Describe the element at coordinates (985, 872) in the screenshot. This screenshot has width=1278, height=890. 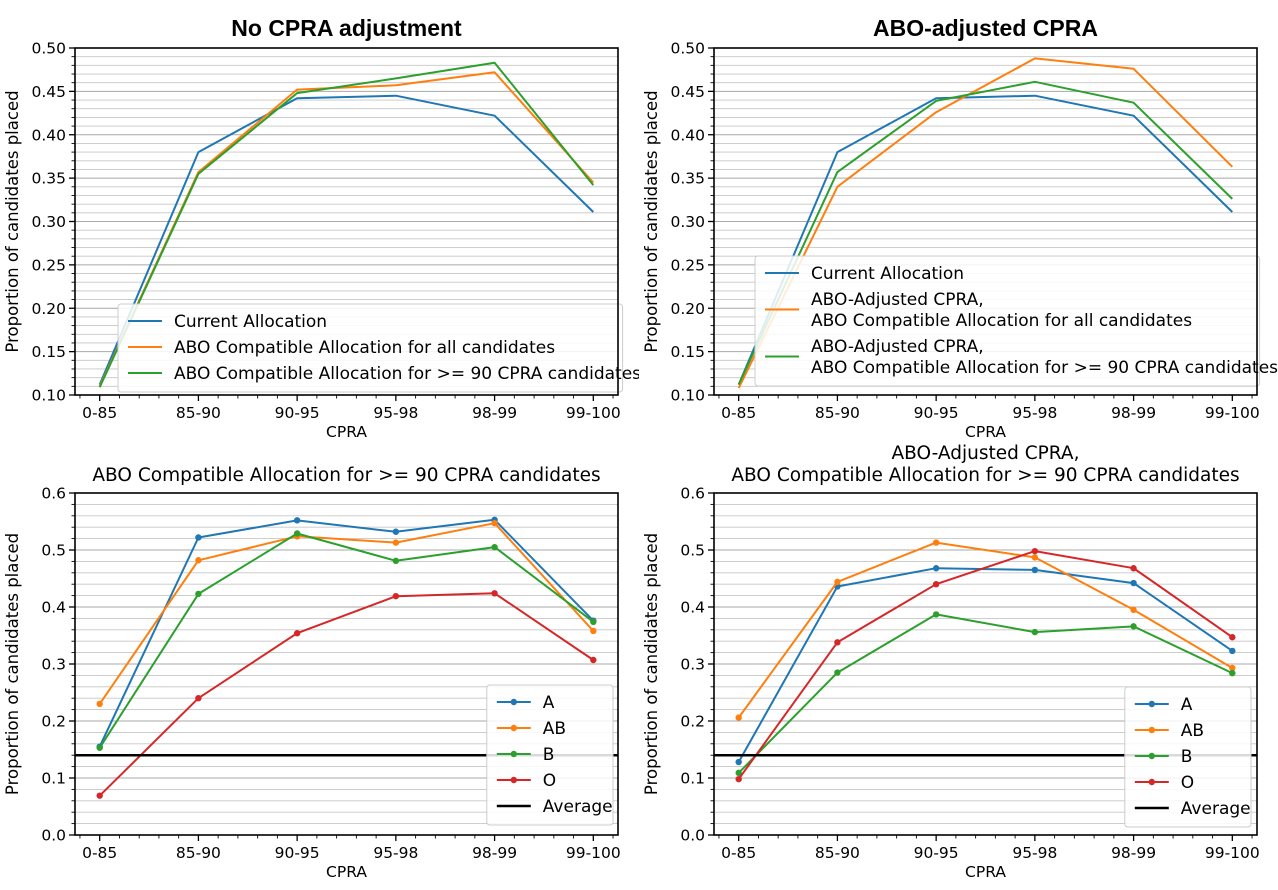
I see `x-axis-label: CPRA` at that location.